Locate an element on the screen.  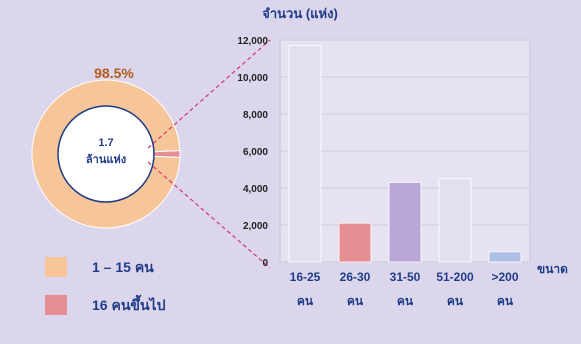
legend-swatch-small is located at coordinates (56, 267).